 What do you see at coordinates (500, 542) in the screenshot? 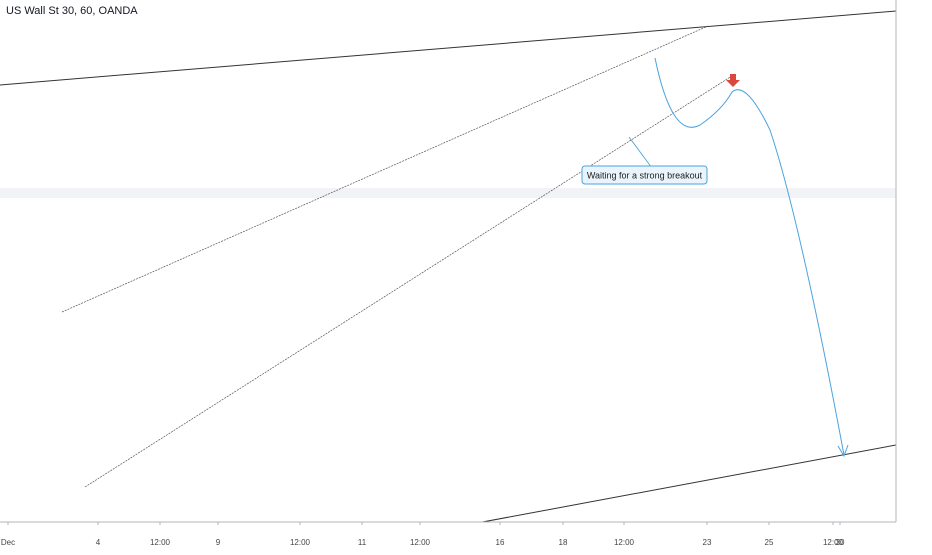
I see `x-tick-label: 16` at bounding box center [500, 542].